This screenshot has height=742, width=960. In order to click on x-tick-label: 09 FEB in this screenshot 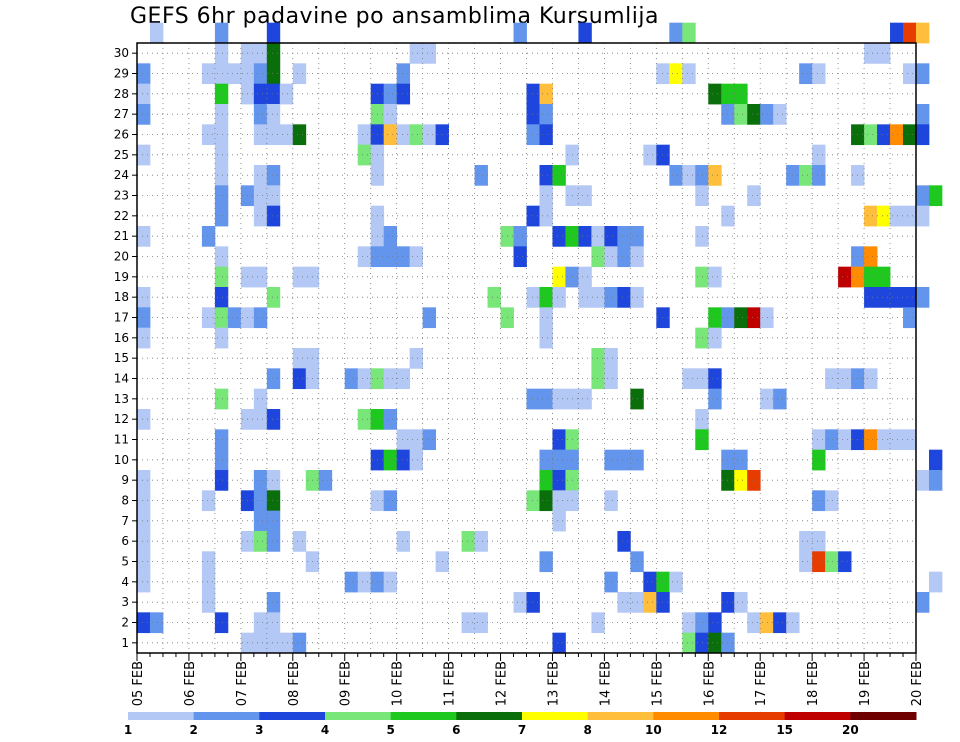, I will do `click(346, 683)`.